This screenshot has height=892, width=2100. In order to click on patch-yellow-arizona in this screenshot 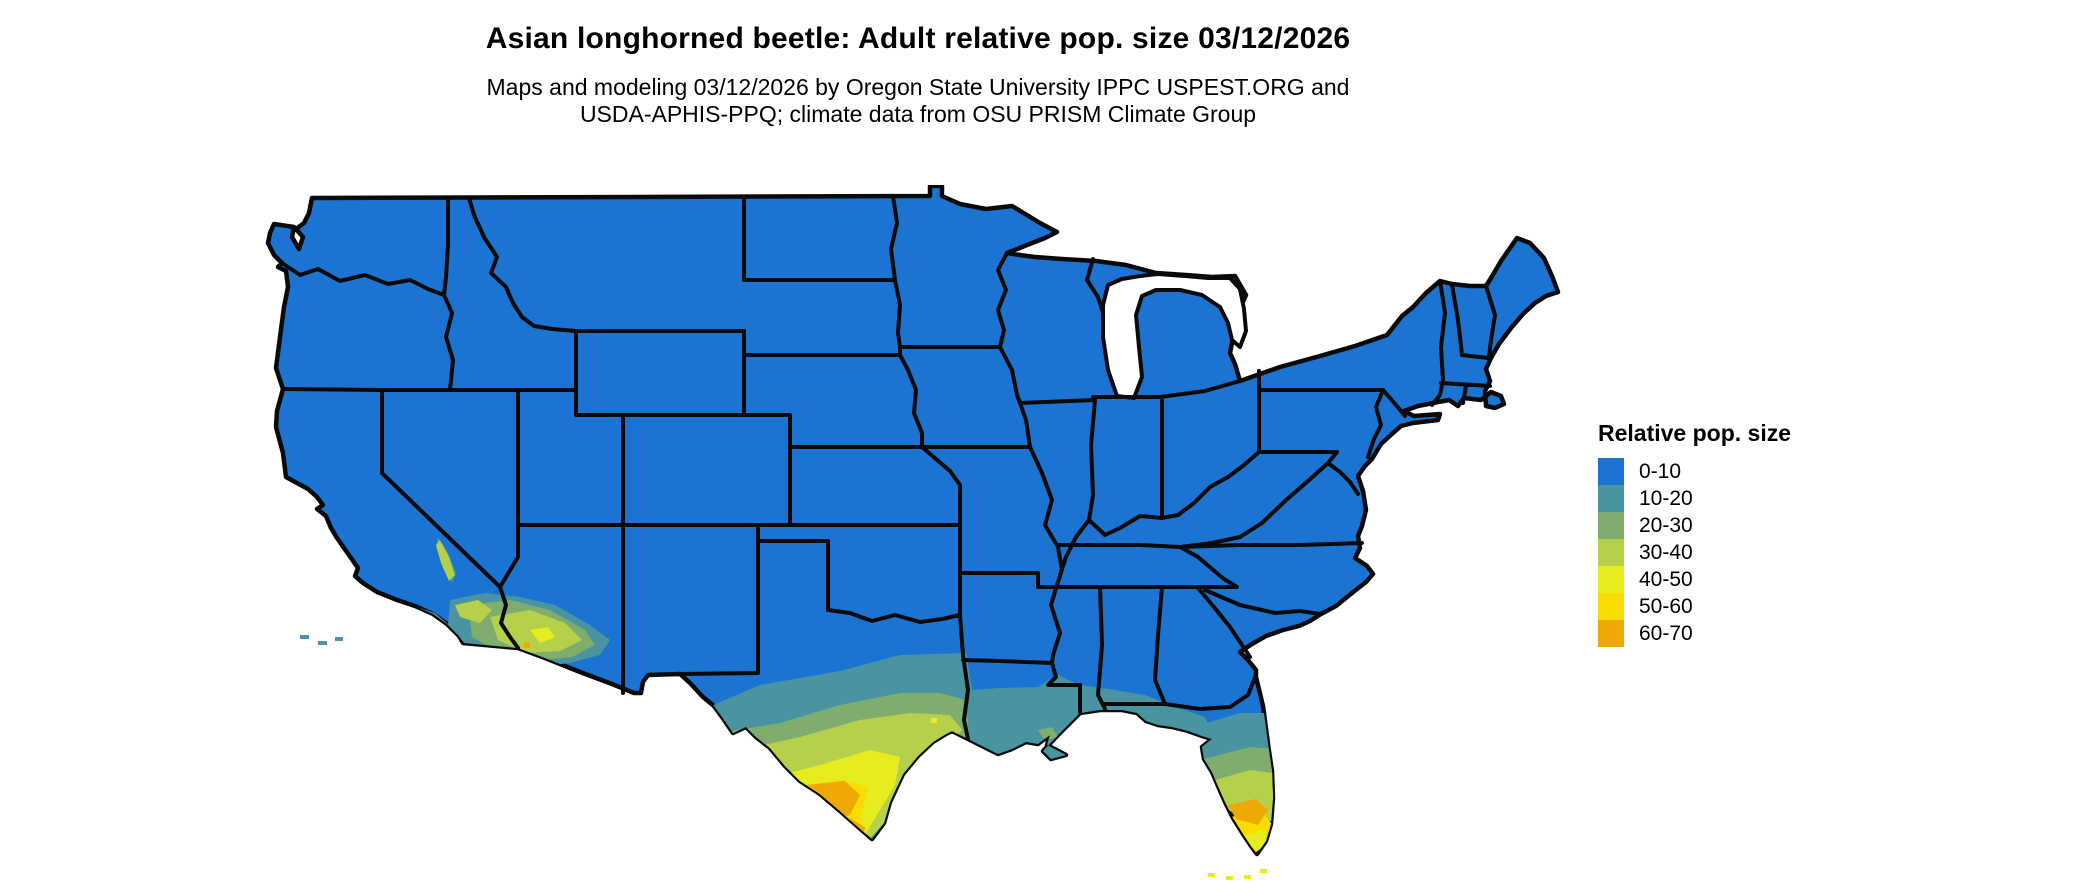, I will do `click(542, 635)`.